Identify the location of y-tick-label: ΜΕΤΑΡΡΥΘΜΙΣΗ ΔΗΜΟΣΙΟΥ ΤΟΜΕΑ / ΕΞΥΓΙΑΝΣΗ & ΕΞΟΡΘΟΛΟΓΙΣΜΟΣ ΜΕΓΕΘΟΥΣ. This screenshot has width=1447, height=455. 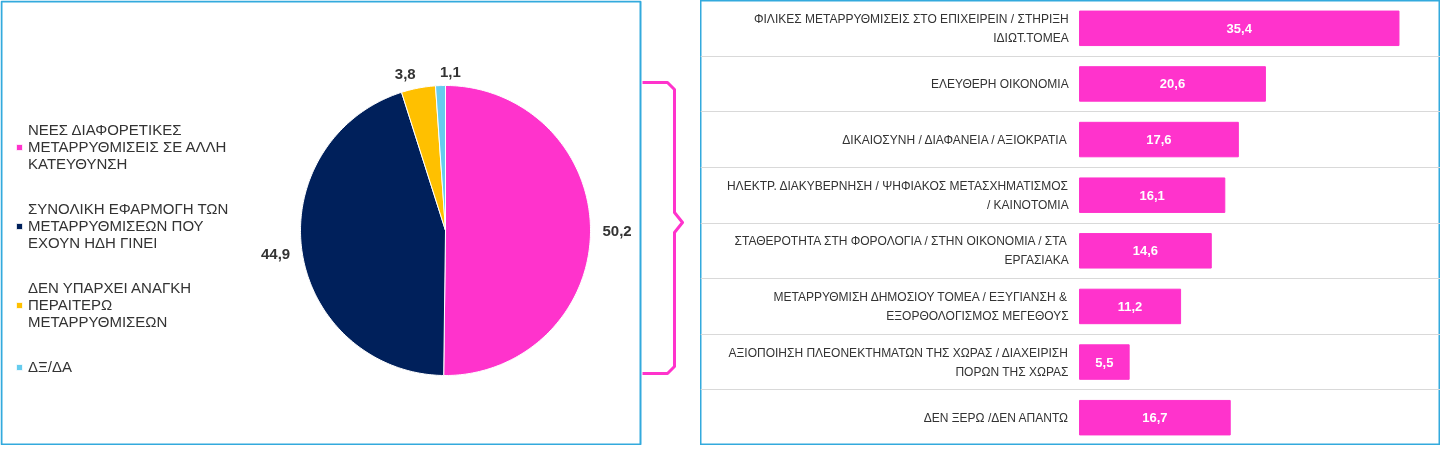
(921, 306).